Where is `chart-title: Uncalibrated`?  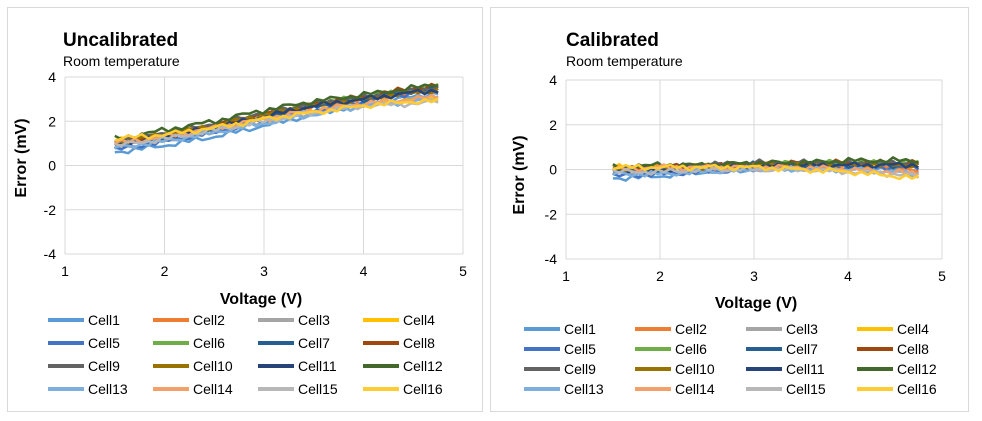
chart-title: Uncalibrated is located at coordinates (120, 40).